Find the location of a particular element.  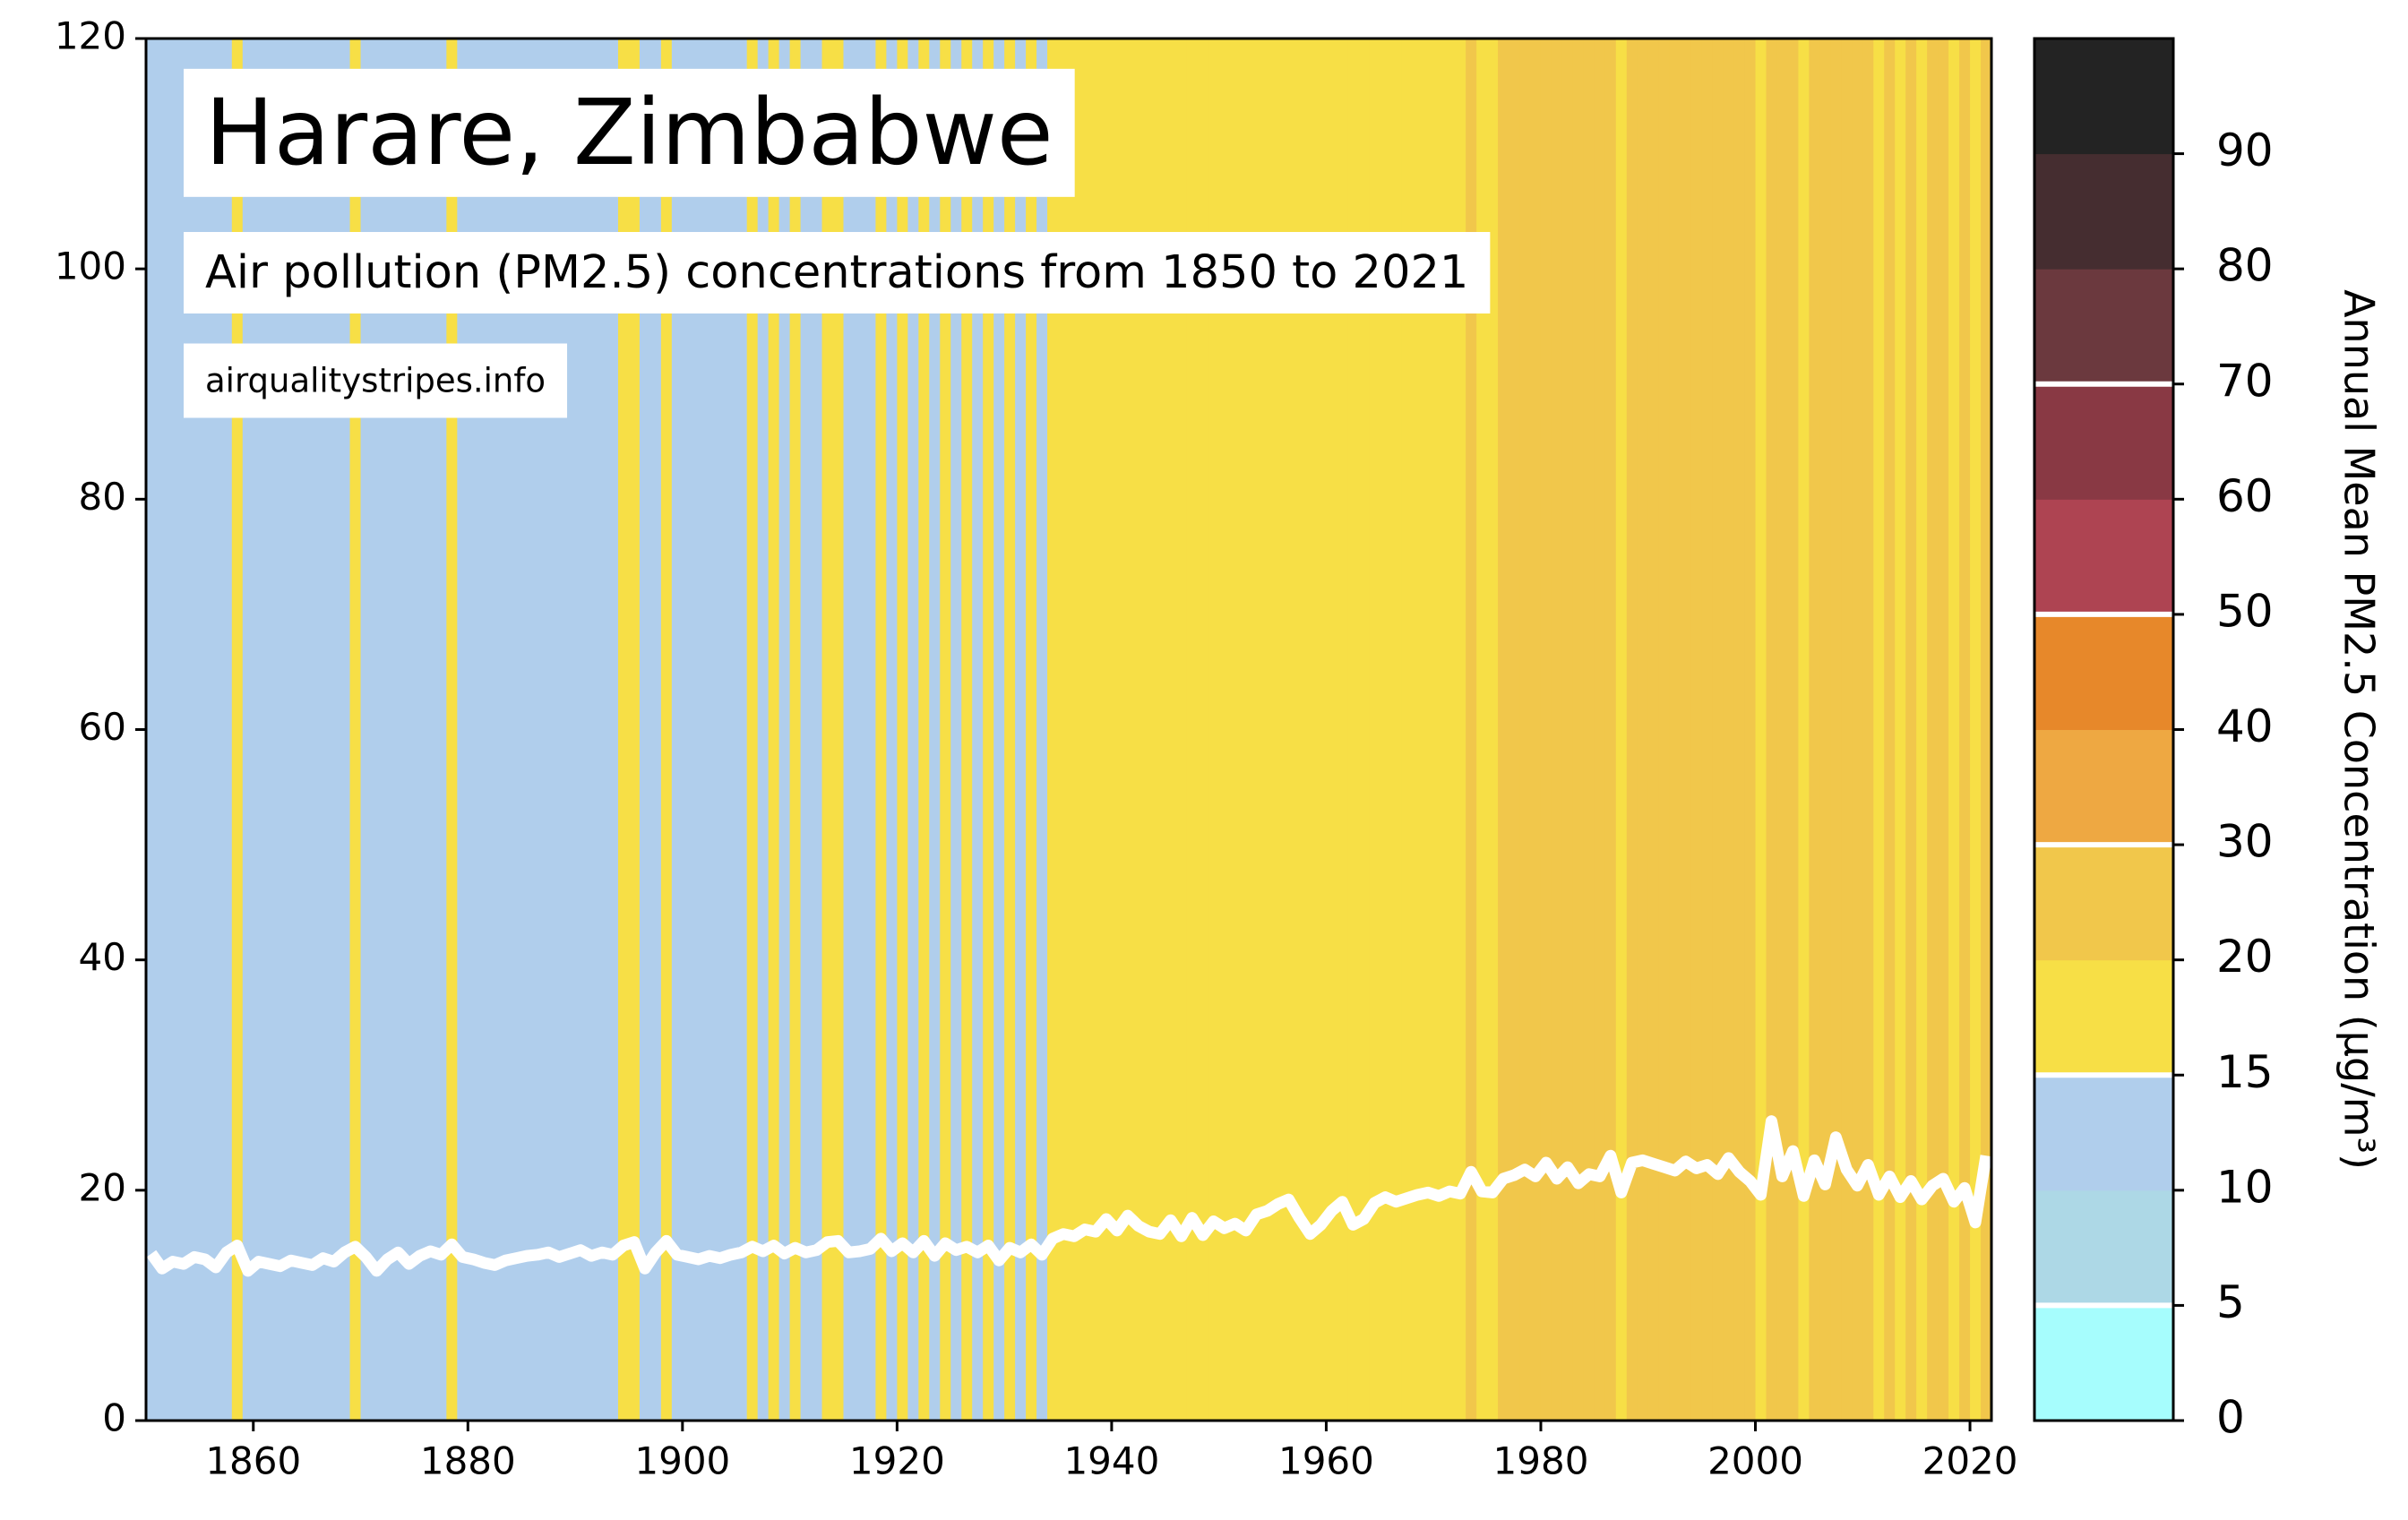

x-tick-label: 1940 is located at coordinates (1111, 1461).